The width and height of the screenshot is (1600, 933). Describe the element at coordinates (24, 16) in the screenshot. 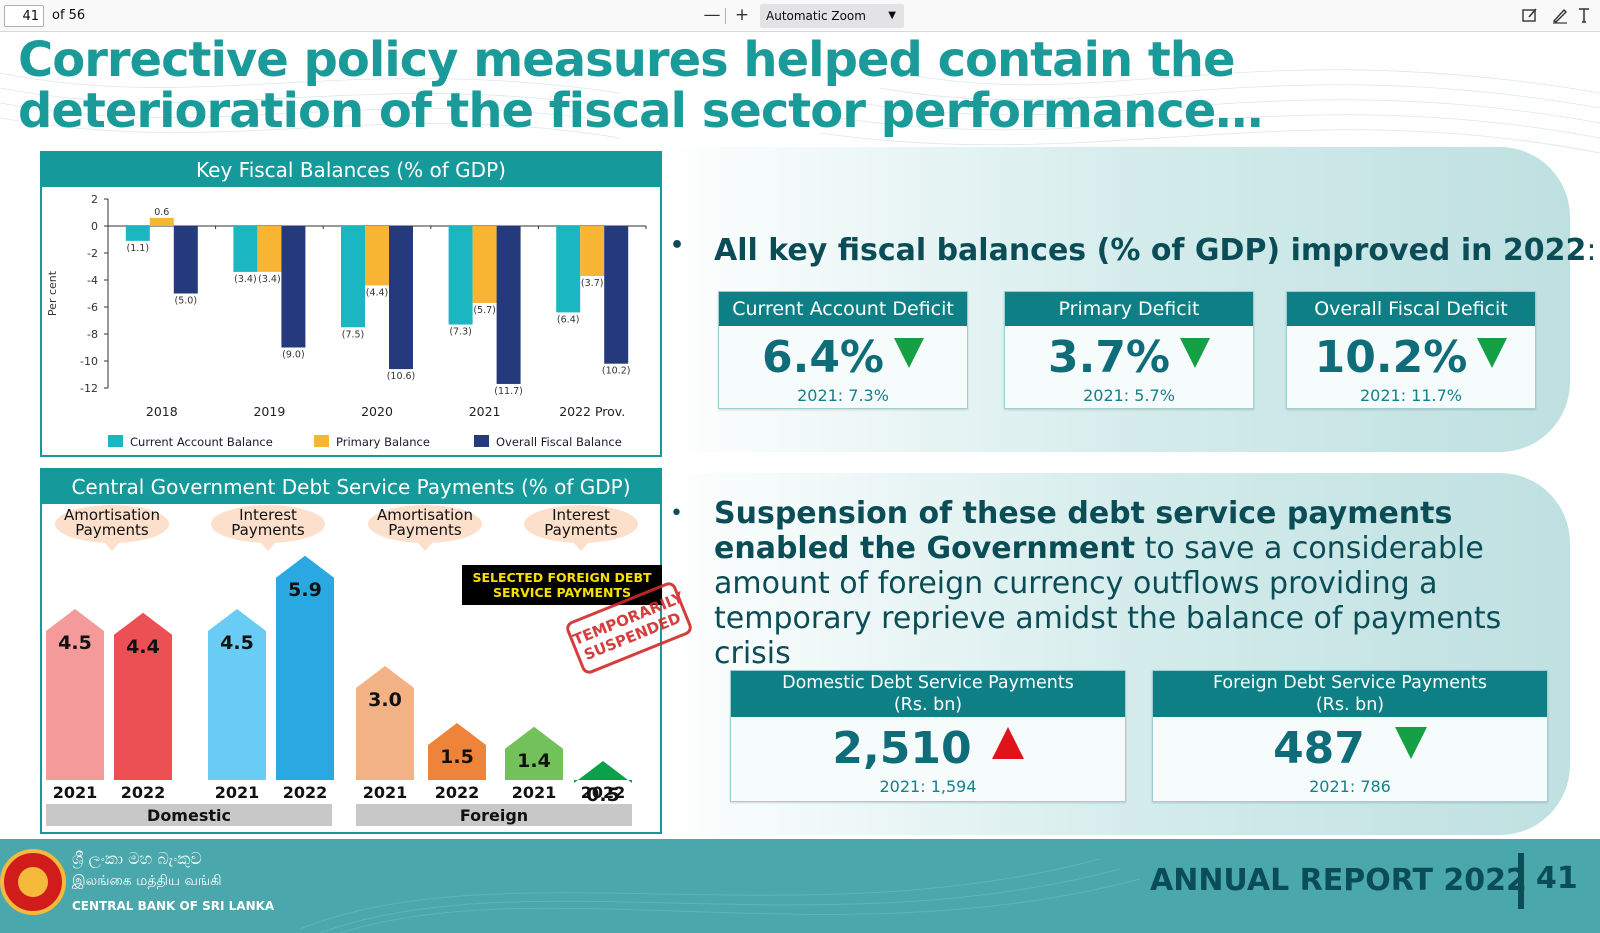

I see `page-number-input` at that location.